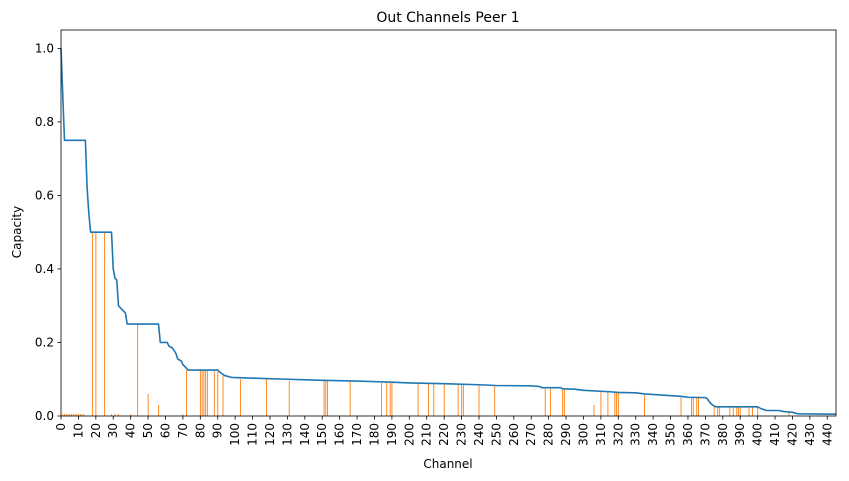 This screenshot has width=849, height=481. I want to click on x-tick-label-41: 410, so click(775, 434).